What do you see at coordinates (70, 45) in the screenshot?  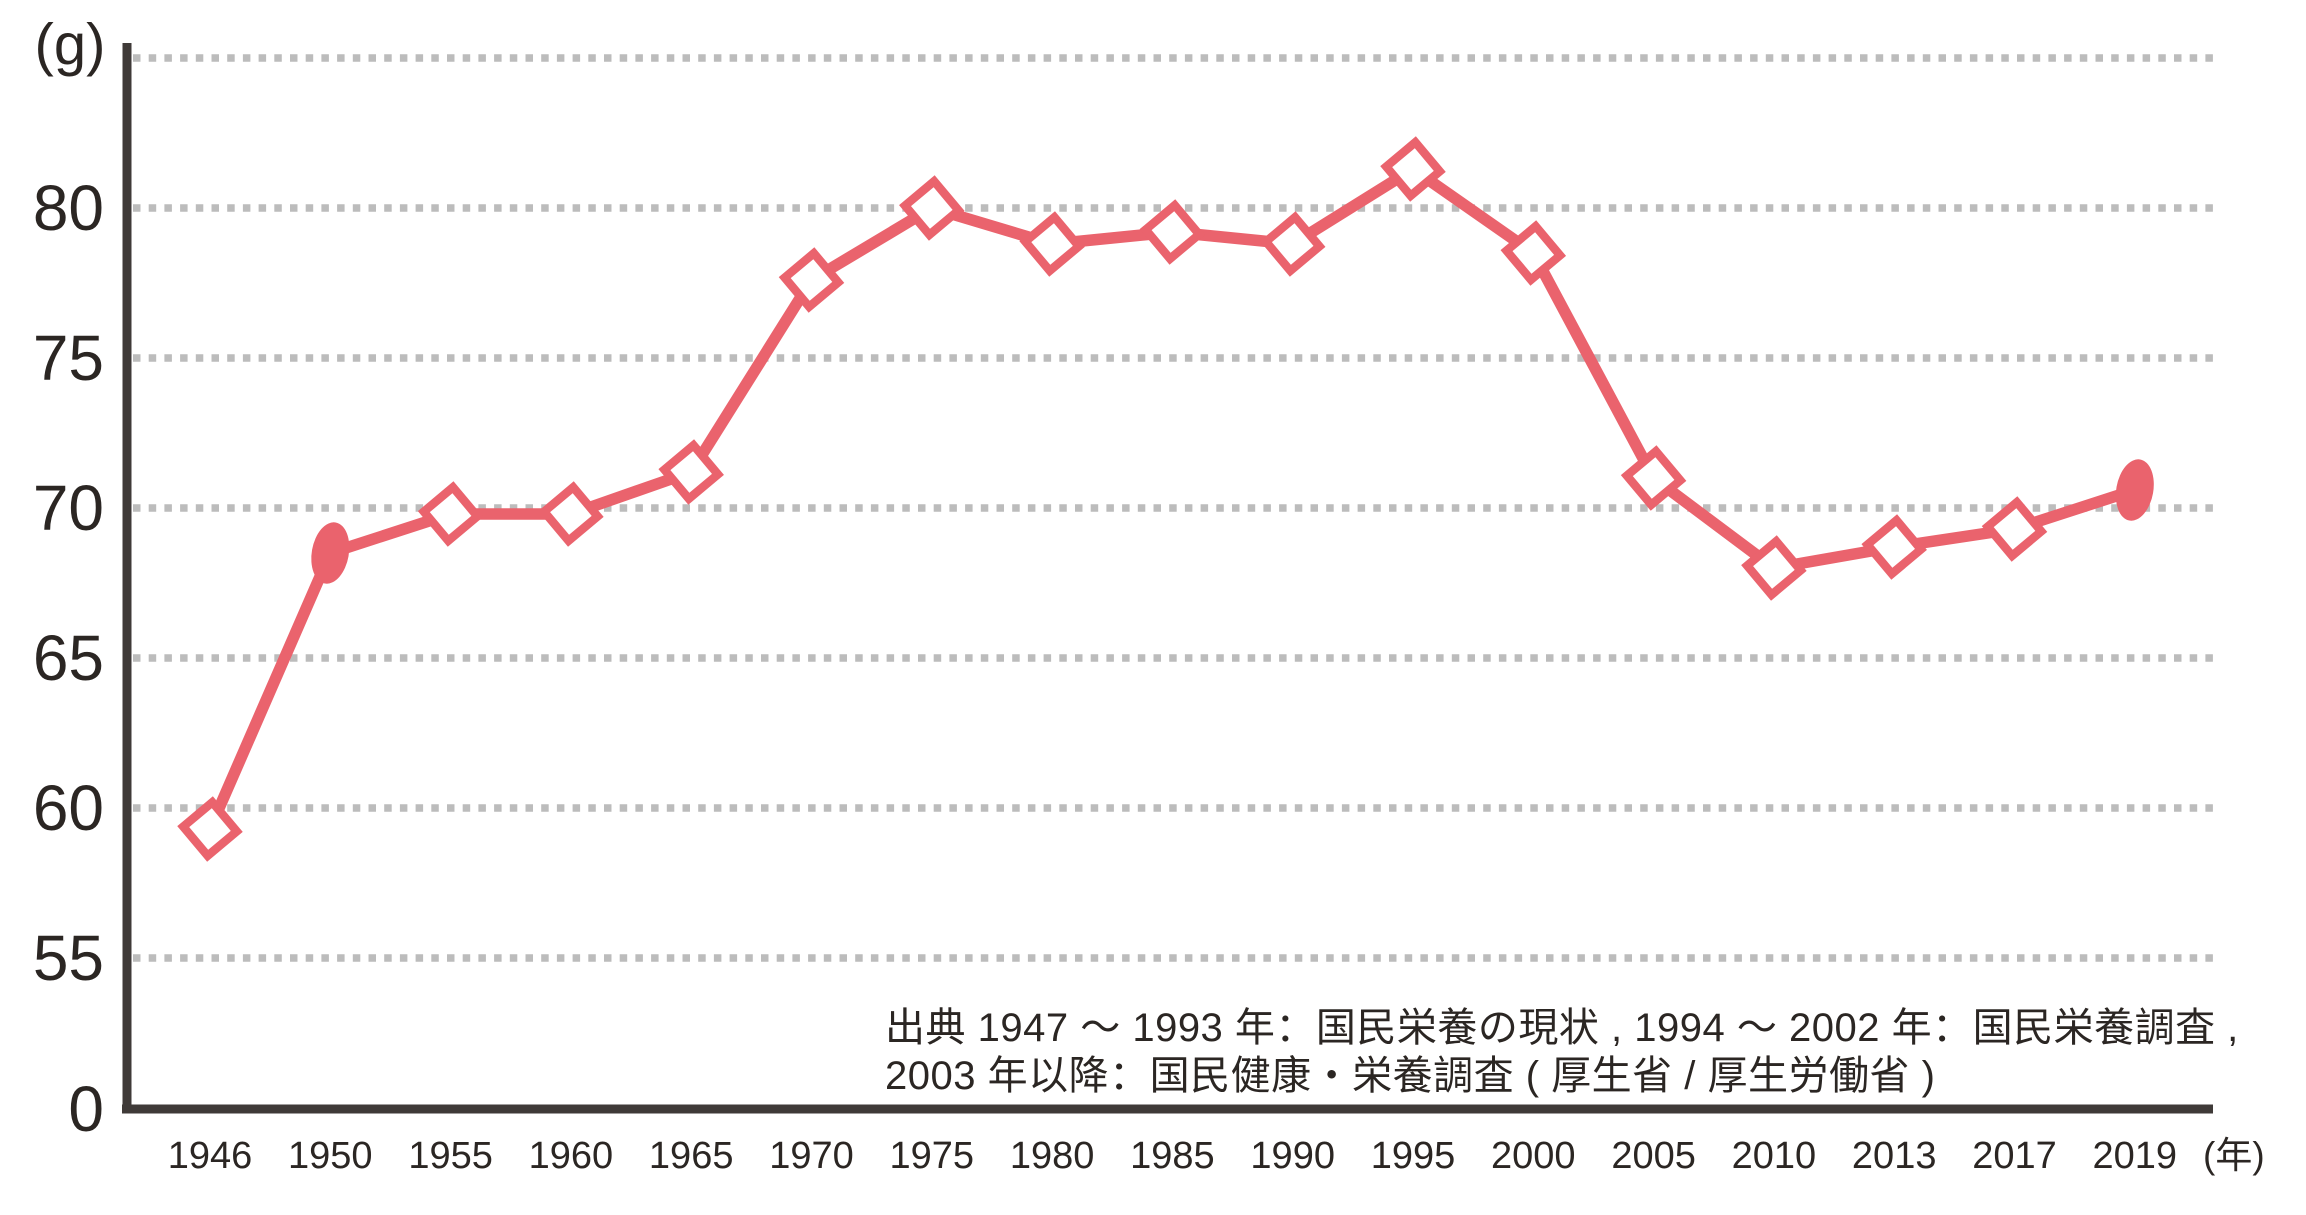 I see `y-axis-unit-label: (g)` at bounding box center [70, 45].